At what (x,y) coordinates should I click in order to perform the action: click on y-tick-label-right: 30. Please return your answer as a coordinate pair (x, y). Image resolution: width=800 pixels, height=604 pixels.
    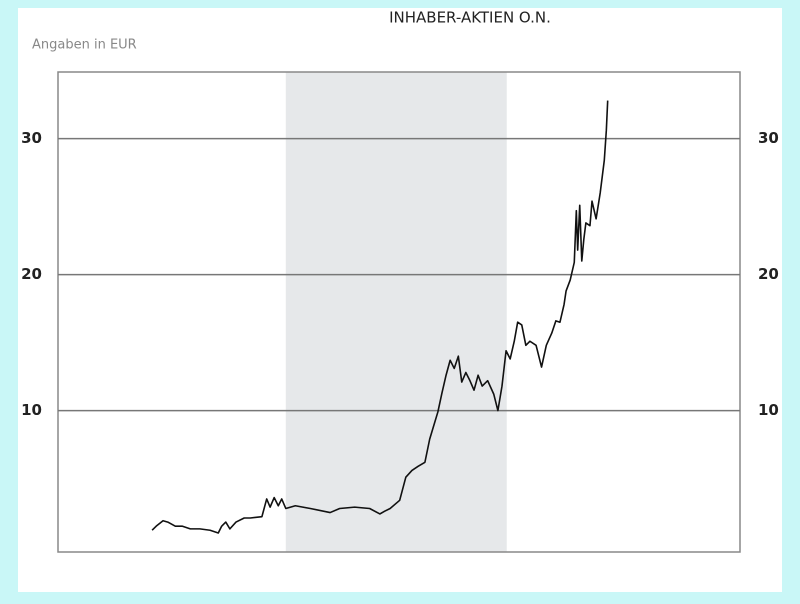
    Looking at the image, I should click on (768, 138).